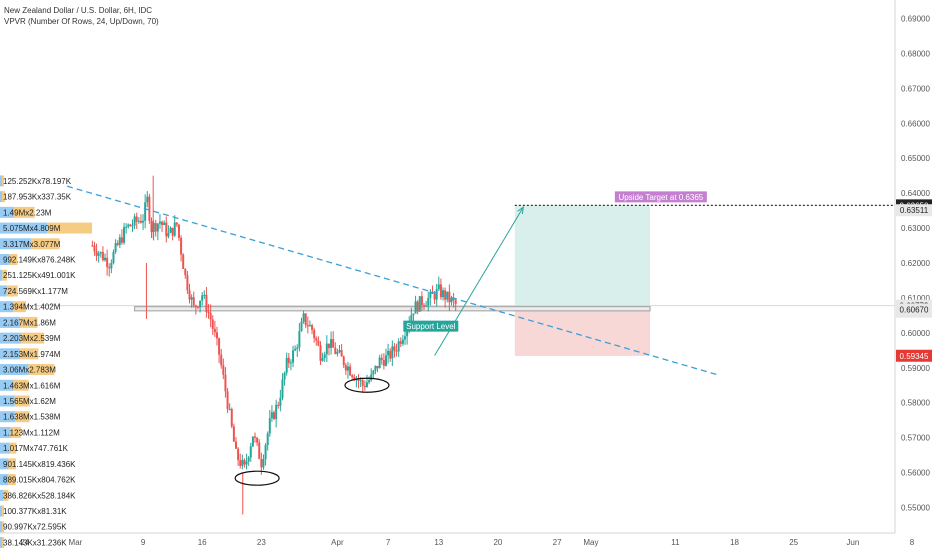 Image resolution: width=932 pixels, height=550 pixels. I want to click on volume-profile-label: 125.252Kx78.197K, so click(37, 181).